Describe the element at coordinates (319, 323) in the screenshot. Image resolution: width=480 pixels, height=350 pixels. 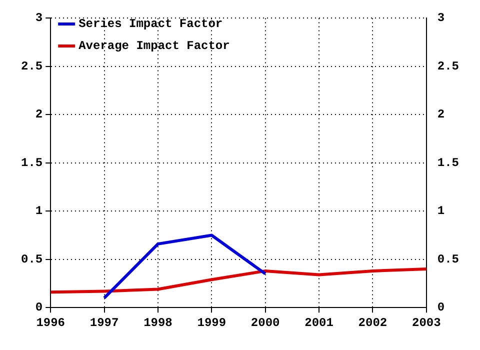
I see `x-tick-label: 2001` at that location.